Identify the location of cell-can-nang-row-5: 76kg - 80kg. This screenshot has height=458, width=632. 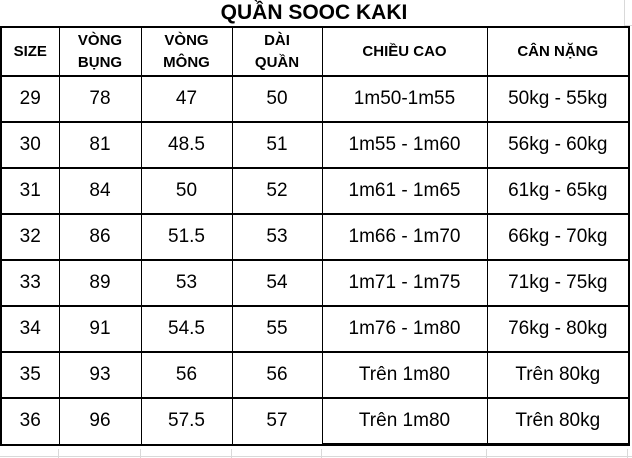
(558, 329).